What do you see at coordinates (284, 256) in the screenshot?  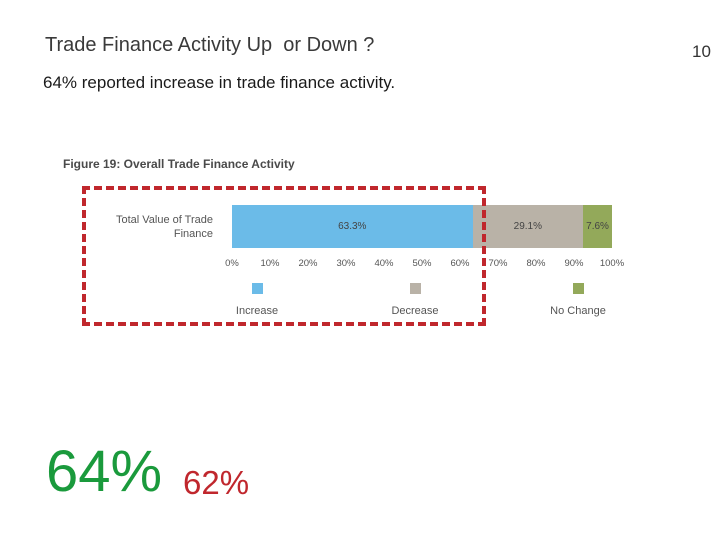 I see `highlight-dashed-box` at bounding box center [284, 256].